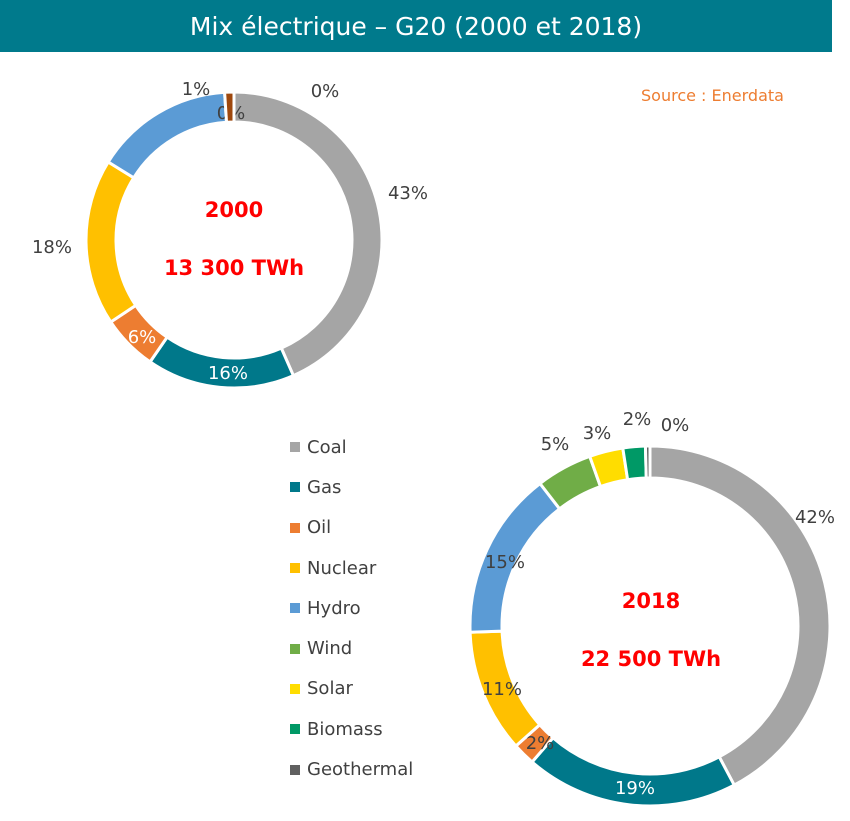  I want to click on legend-item-hydro: Hydro, so click(351, 608).